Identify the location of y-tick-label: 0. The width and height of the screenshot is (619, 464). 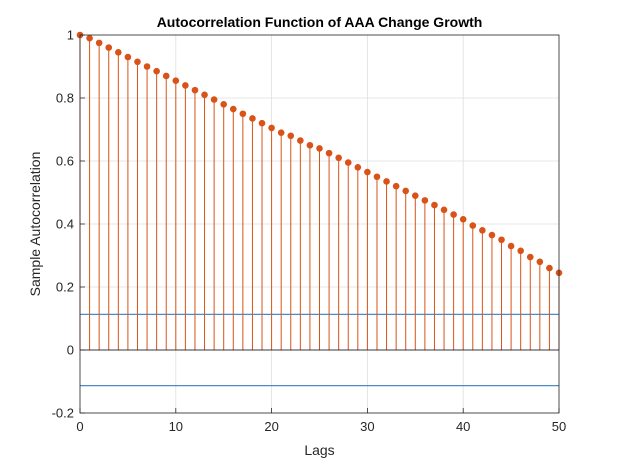
(70, 350).